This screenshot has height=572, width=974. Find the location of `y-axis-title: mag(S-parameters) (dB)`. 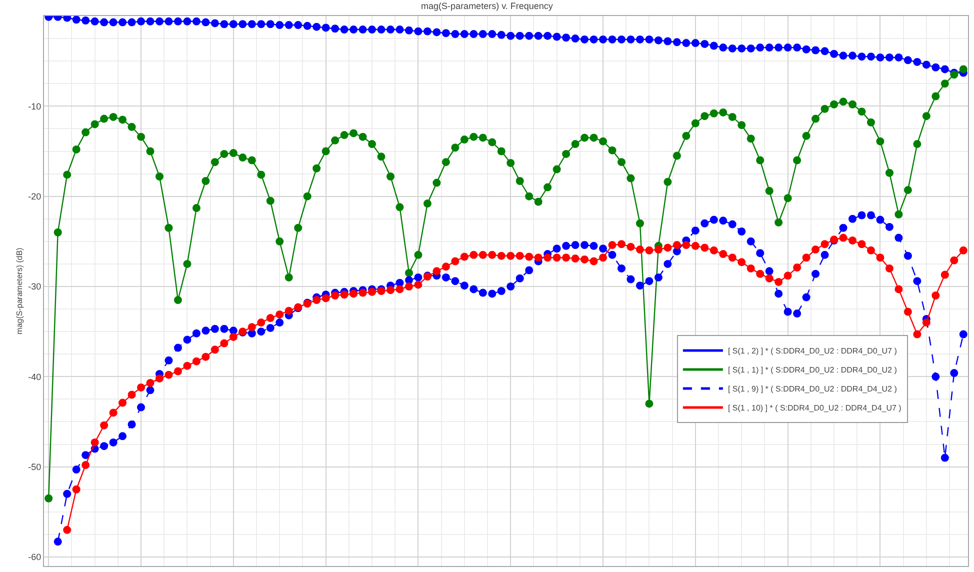

y-axis-title: mag(S-parameters) (dB) is located at coordinates (19, 290).